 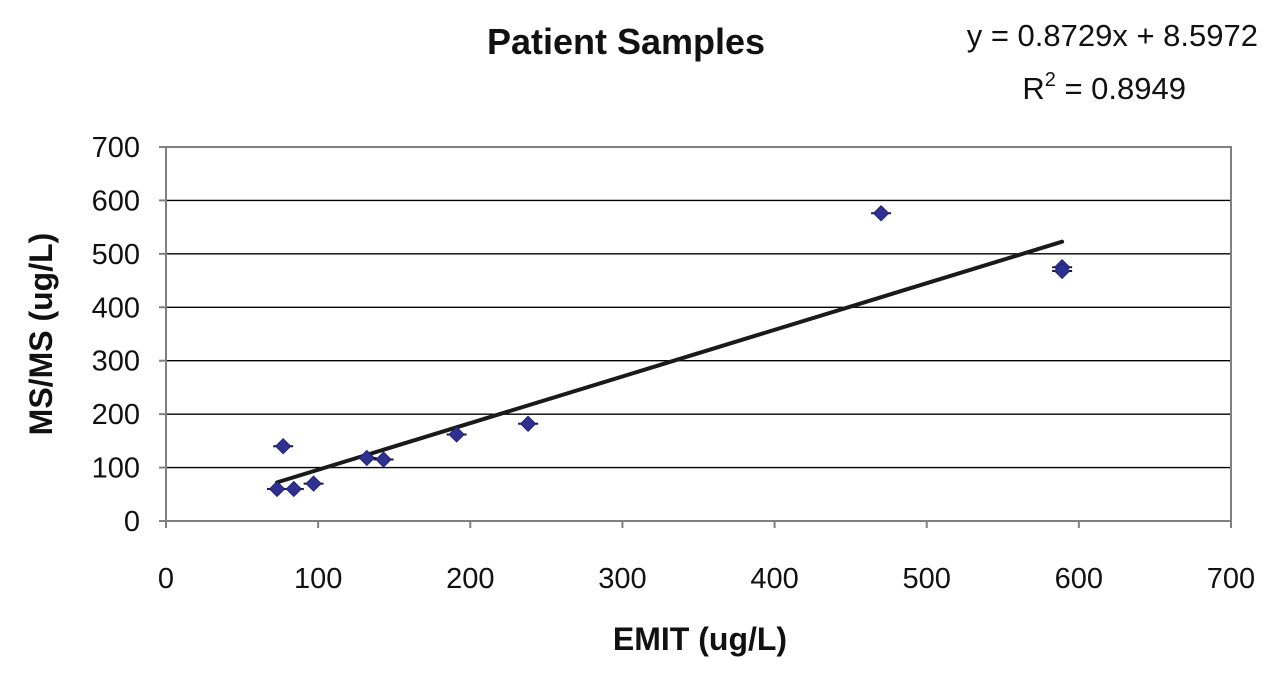 What do you see at coordinates (470, 579) in the screenshot?
I see `x-tick-label-200: 200` at bounding box center [470, 579].